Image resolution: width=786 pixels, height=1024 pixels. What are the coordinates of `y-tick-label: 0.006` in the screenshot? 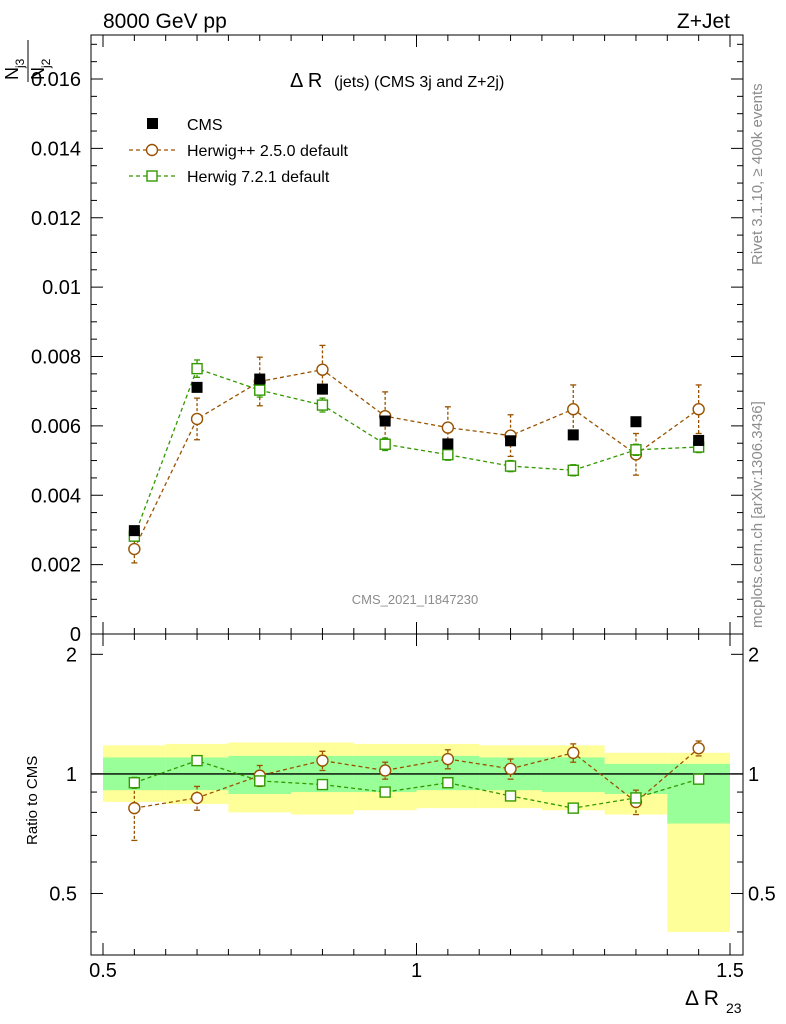 It's located at (56, 427).